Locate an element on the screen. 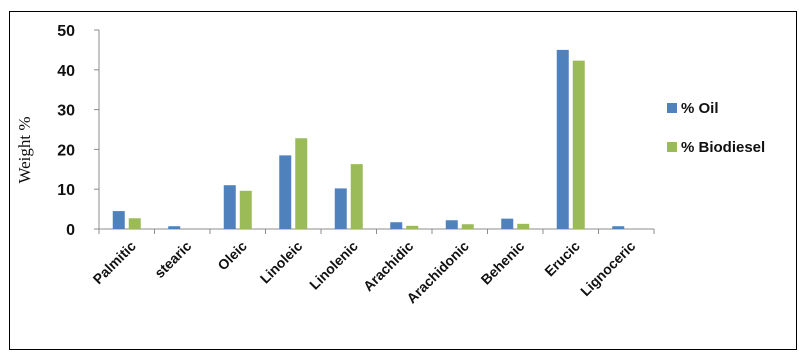  y-tick-label: 50 is located at coordinates (66, 31).